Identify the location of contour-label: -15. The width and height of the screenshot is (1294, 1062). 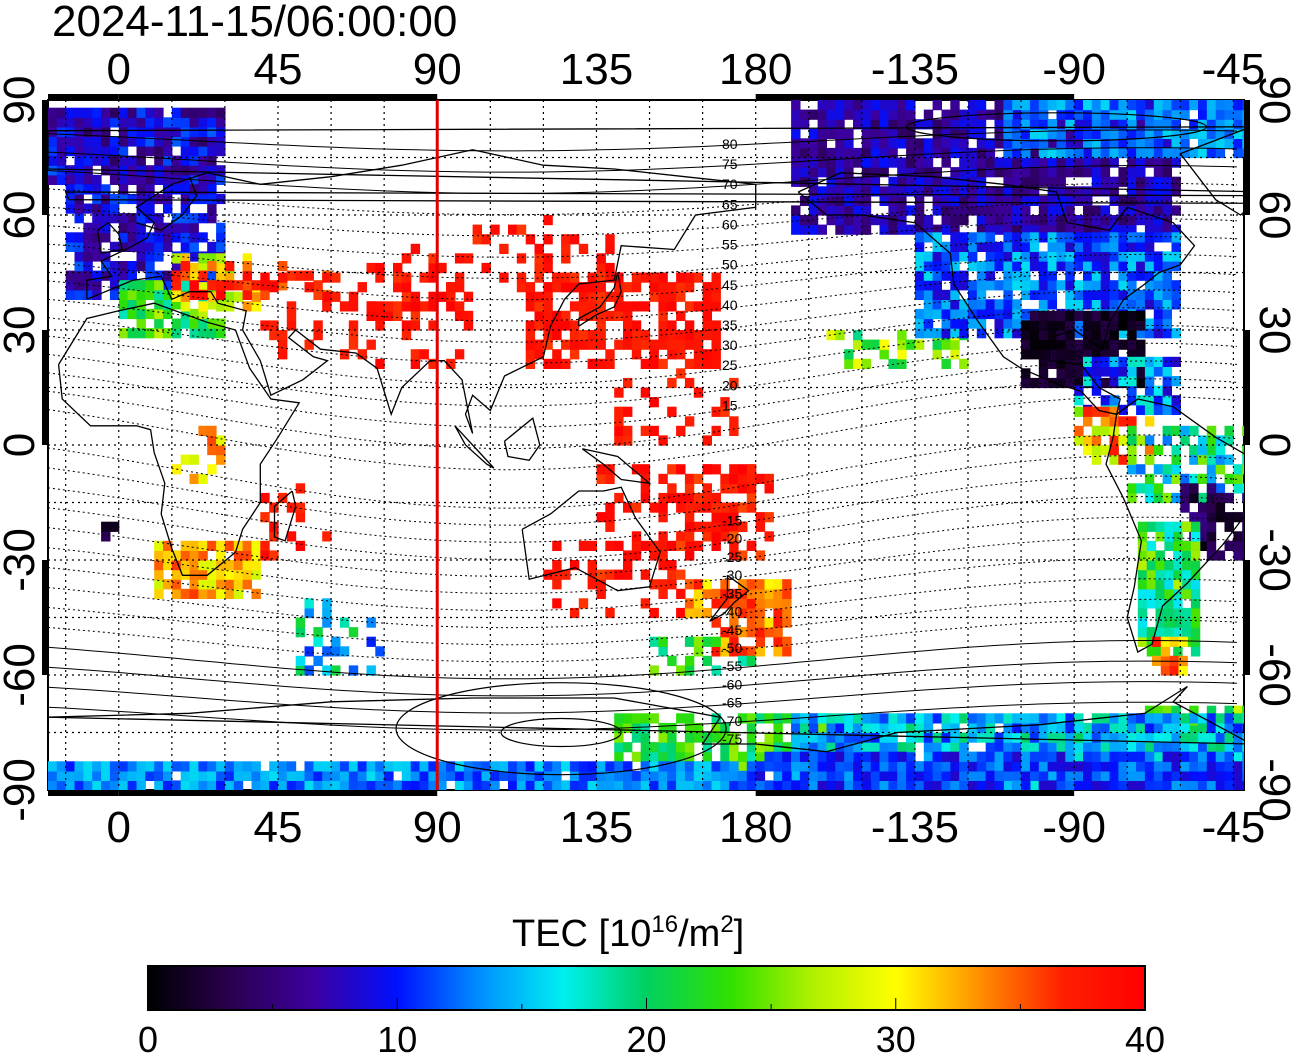
(732, 520).